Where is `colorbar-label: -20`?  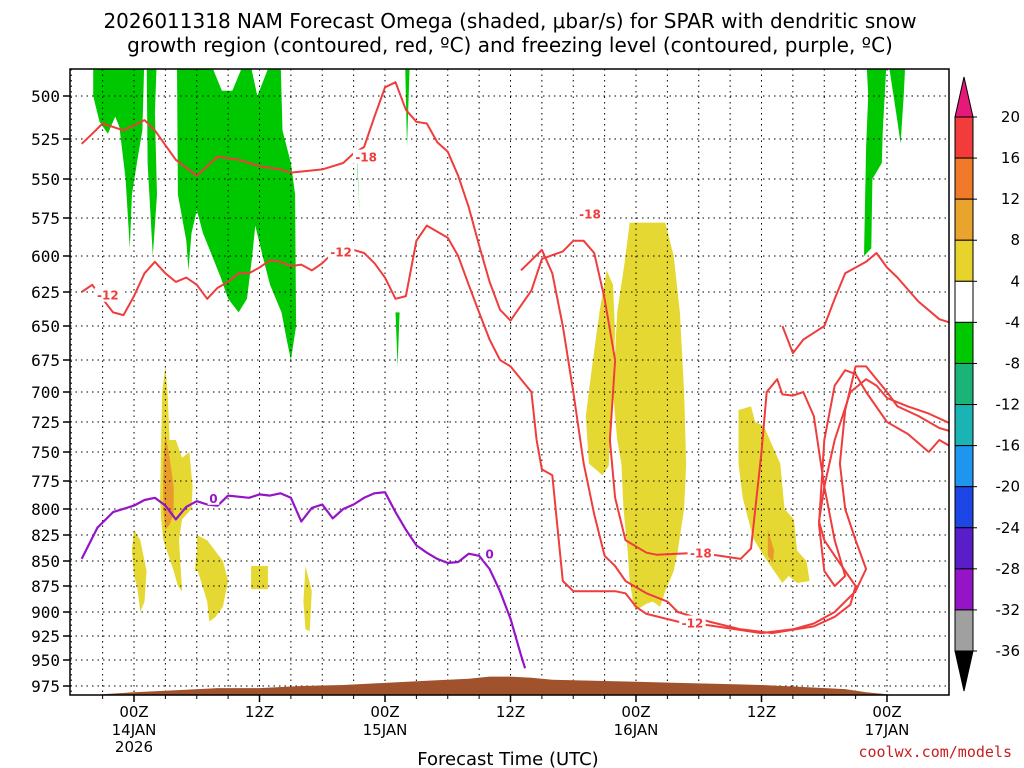
colorbar-label: -20 is located at coordinates (1008, 487).